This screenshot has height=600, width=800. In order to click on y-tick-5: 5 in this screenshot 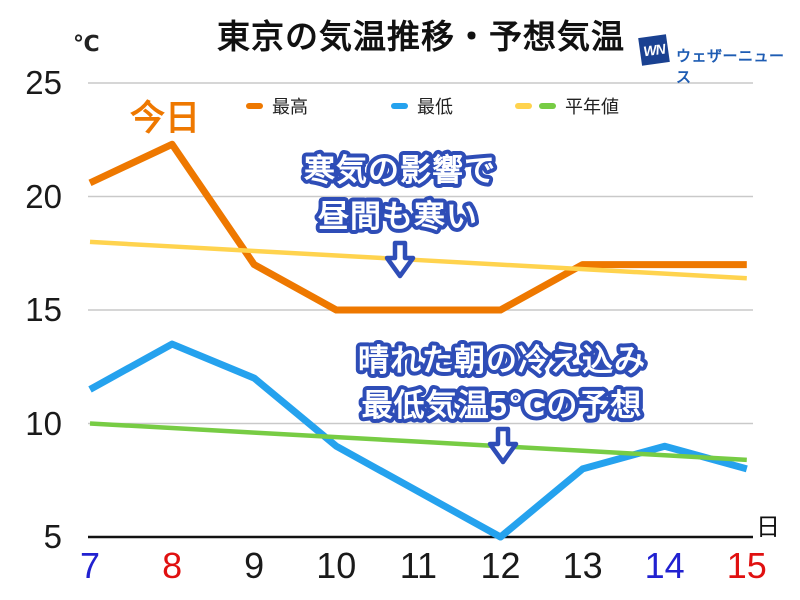, I will do `click(52, 536)`.